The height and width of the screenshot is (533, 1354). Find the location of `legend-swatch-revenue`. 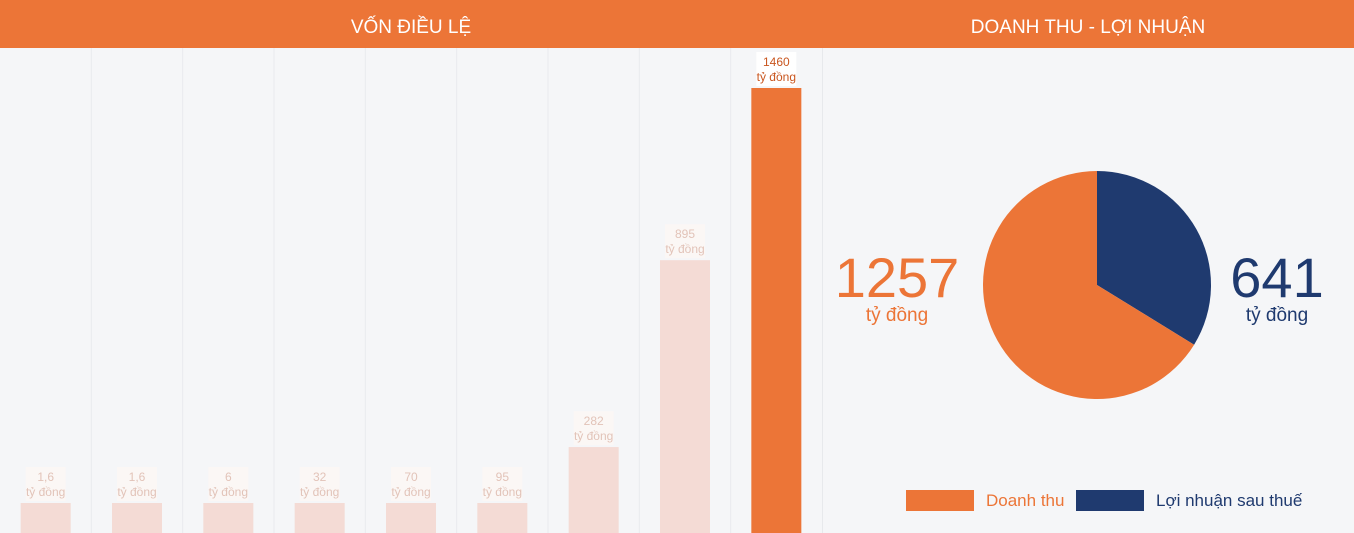

legend-swatch-revenue is located at coordinates (940, 500).